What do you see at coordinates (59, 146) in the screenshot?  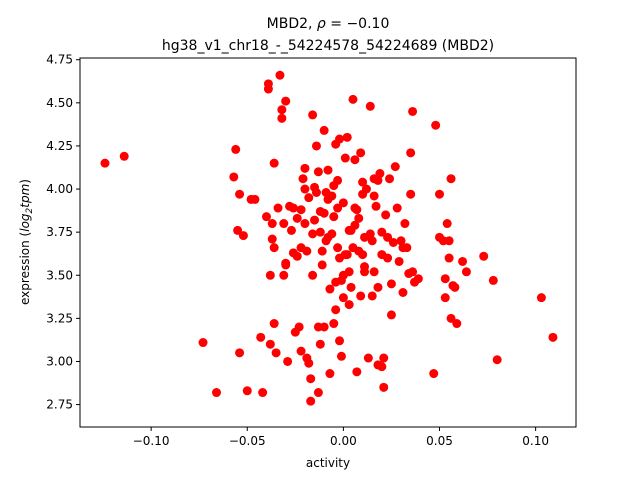 I see `y-tick-label: 4.25` at bounding box center [59, 146].